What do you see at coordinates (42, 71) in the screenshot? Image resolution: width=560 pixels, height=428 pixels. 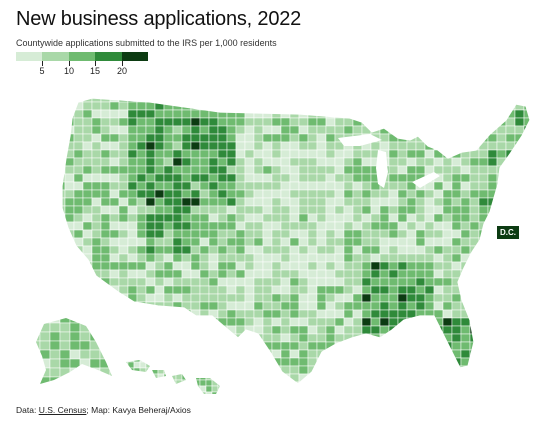 I see `legend-tick-label: 5` at bounding box center [42, 71].